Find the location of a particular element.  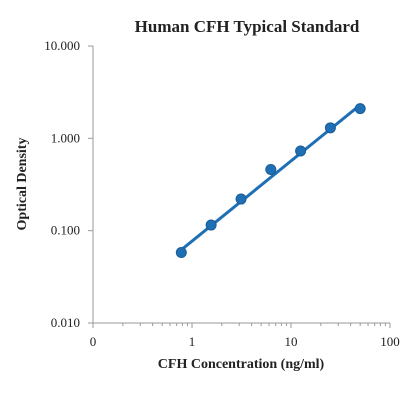

x-axis-title: CFH Concentration (ng/ml) is located at coordinates (241, 364).